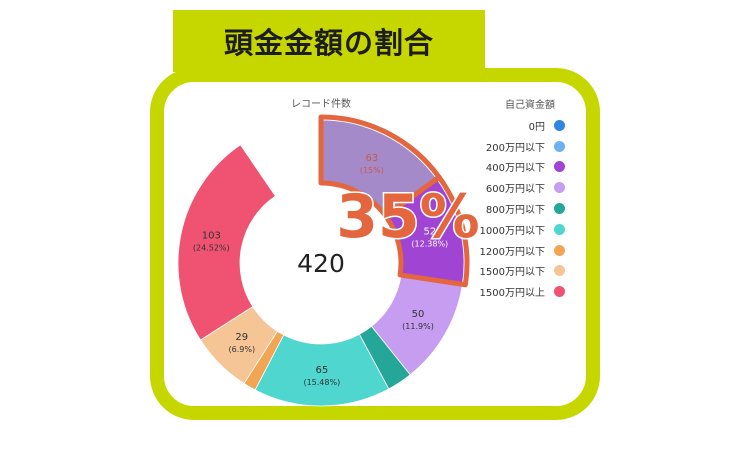 Image resolution: width=750 pixels, height=450 pixels. I want to click on slice-percent-label: (15%), so click(372, 170).